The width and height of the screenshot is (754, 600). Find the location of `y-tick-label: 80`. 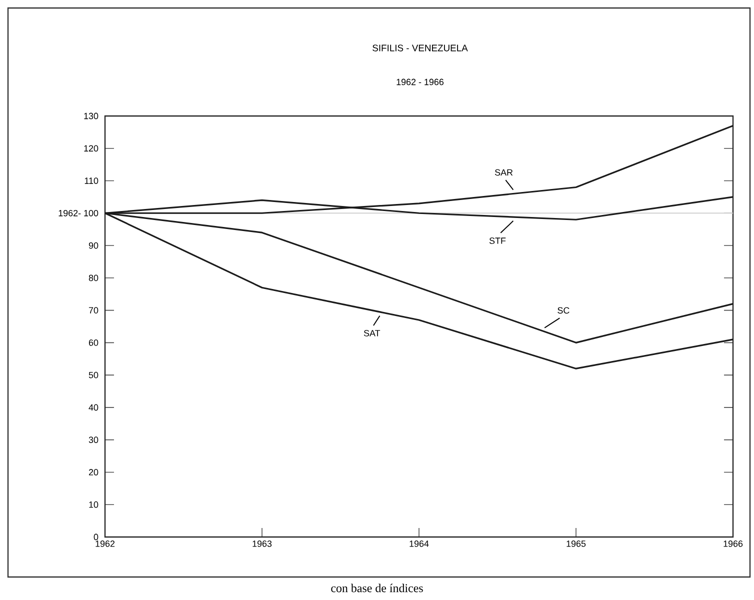

y-tick-label: 80 is located at coordinates (93, 278).